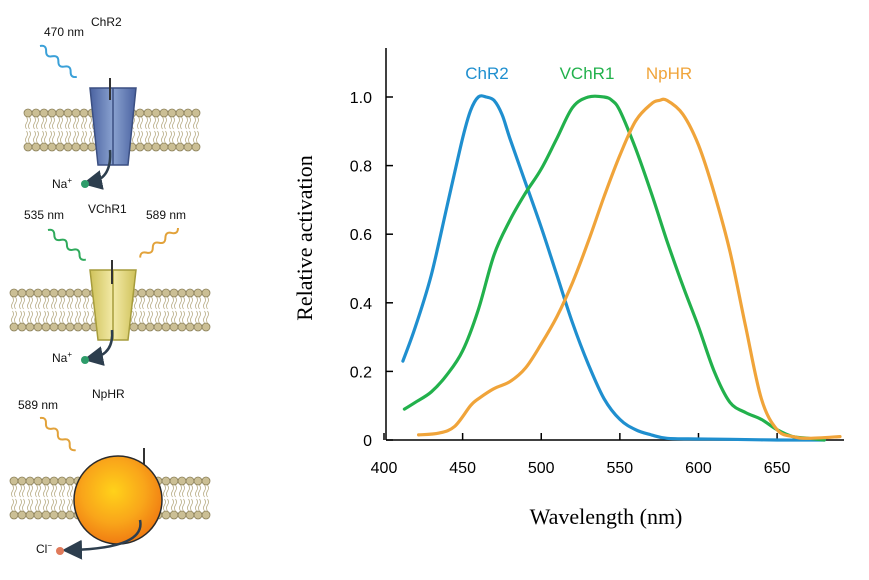  I want to click on chart-legend: ChR2 VChR1 NpHR, so click(578, 73).